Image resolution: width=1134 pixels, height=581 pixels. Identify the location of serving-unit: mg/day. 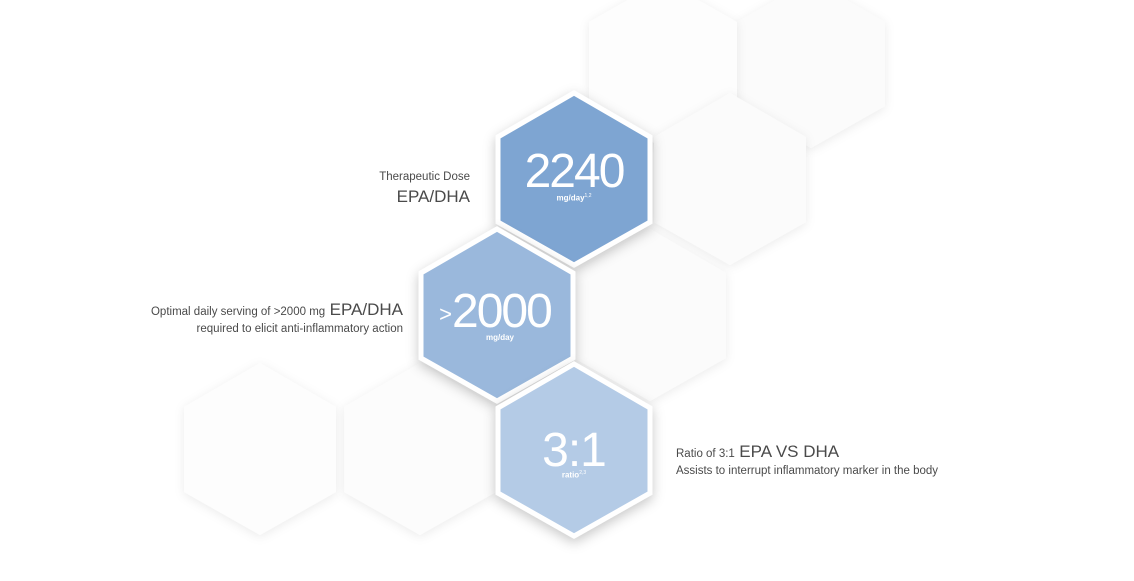
(499, 337).